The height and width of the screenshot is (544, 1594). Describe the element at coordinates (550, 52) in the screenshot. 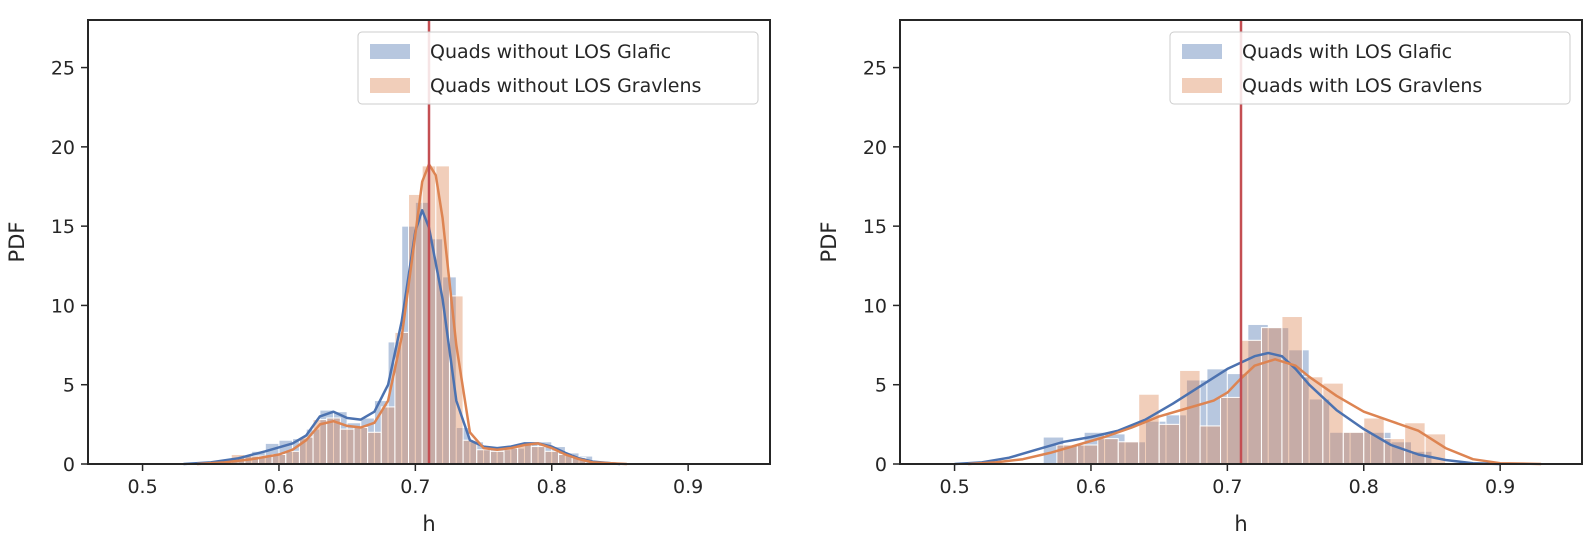

I see `legend-label: Quads without LOS Glafic` at that location.